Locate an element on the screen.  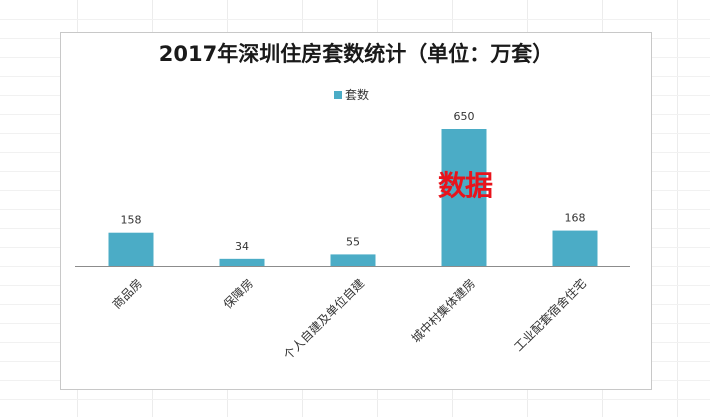
data-label-4: 168 is located at coordinates (575, 218).